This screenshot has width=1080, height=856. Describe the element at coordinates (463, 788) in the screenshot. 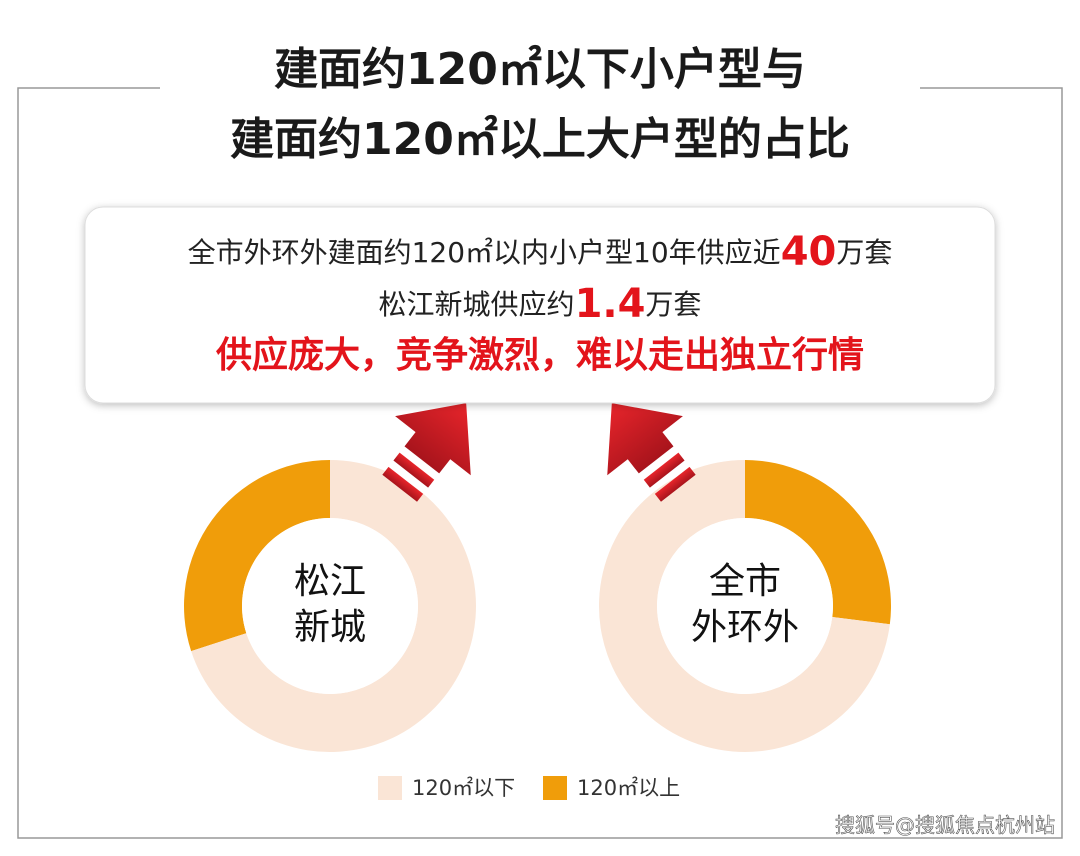

I see `legend-label: 120㎡以下` at that location.